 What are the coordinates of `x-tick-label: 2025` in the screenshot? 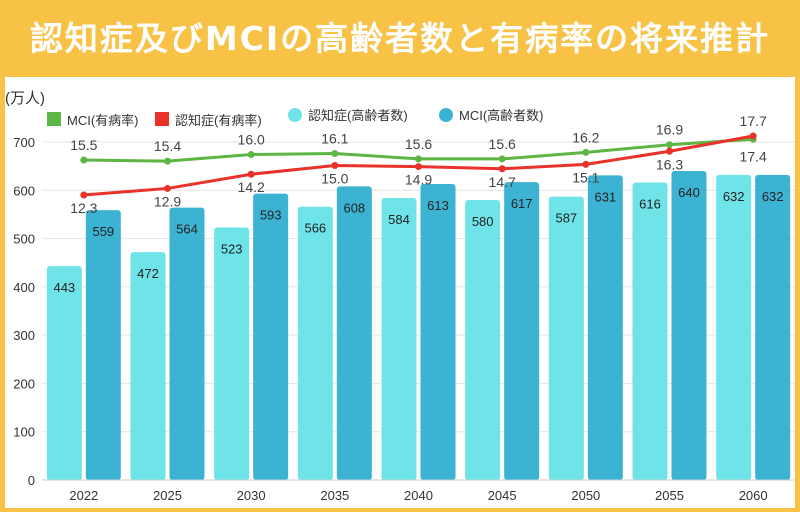 It's located at (167, 495).